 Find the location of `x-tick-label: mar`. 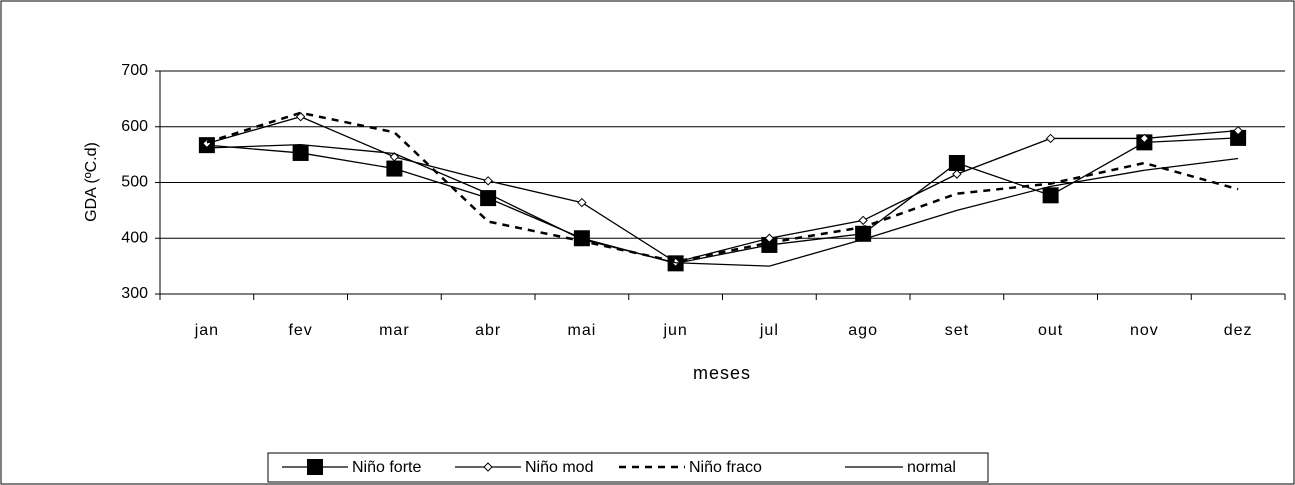

x-tick-label: mar is located at coordinates (394, 330).